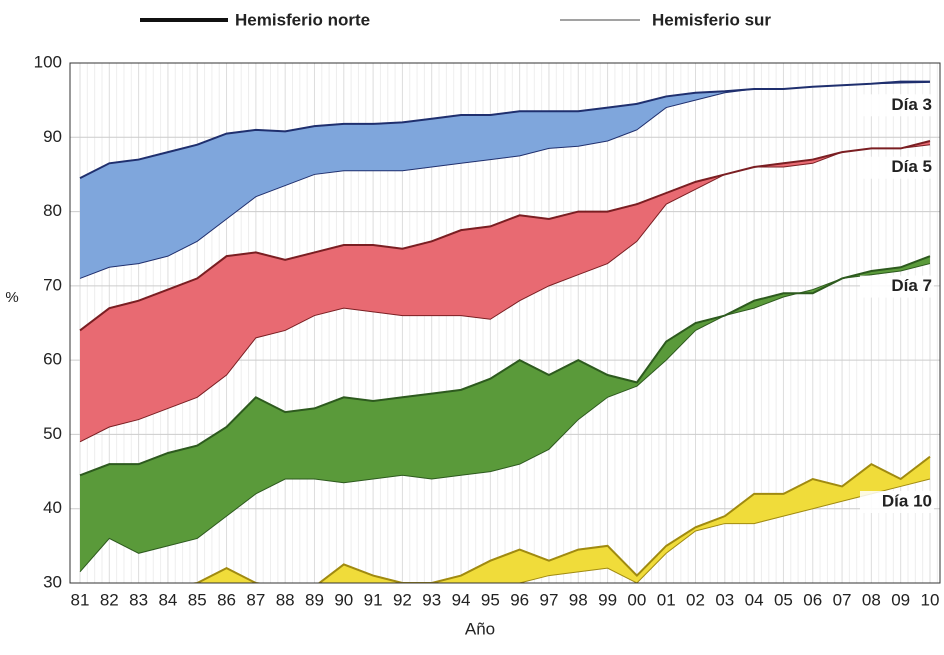 Image resolution: width=944 pixels, height=655 pixels. Describe the element at coordinates (666, 599) in the screenshot. I see `x-tick-label: 01` at that location.